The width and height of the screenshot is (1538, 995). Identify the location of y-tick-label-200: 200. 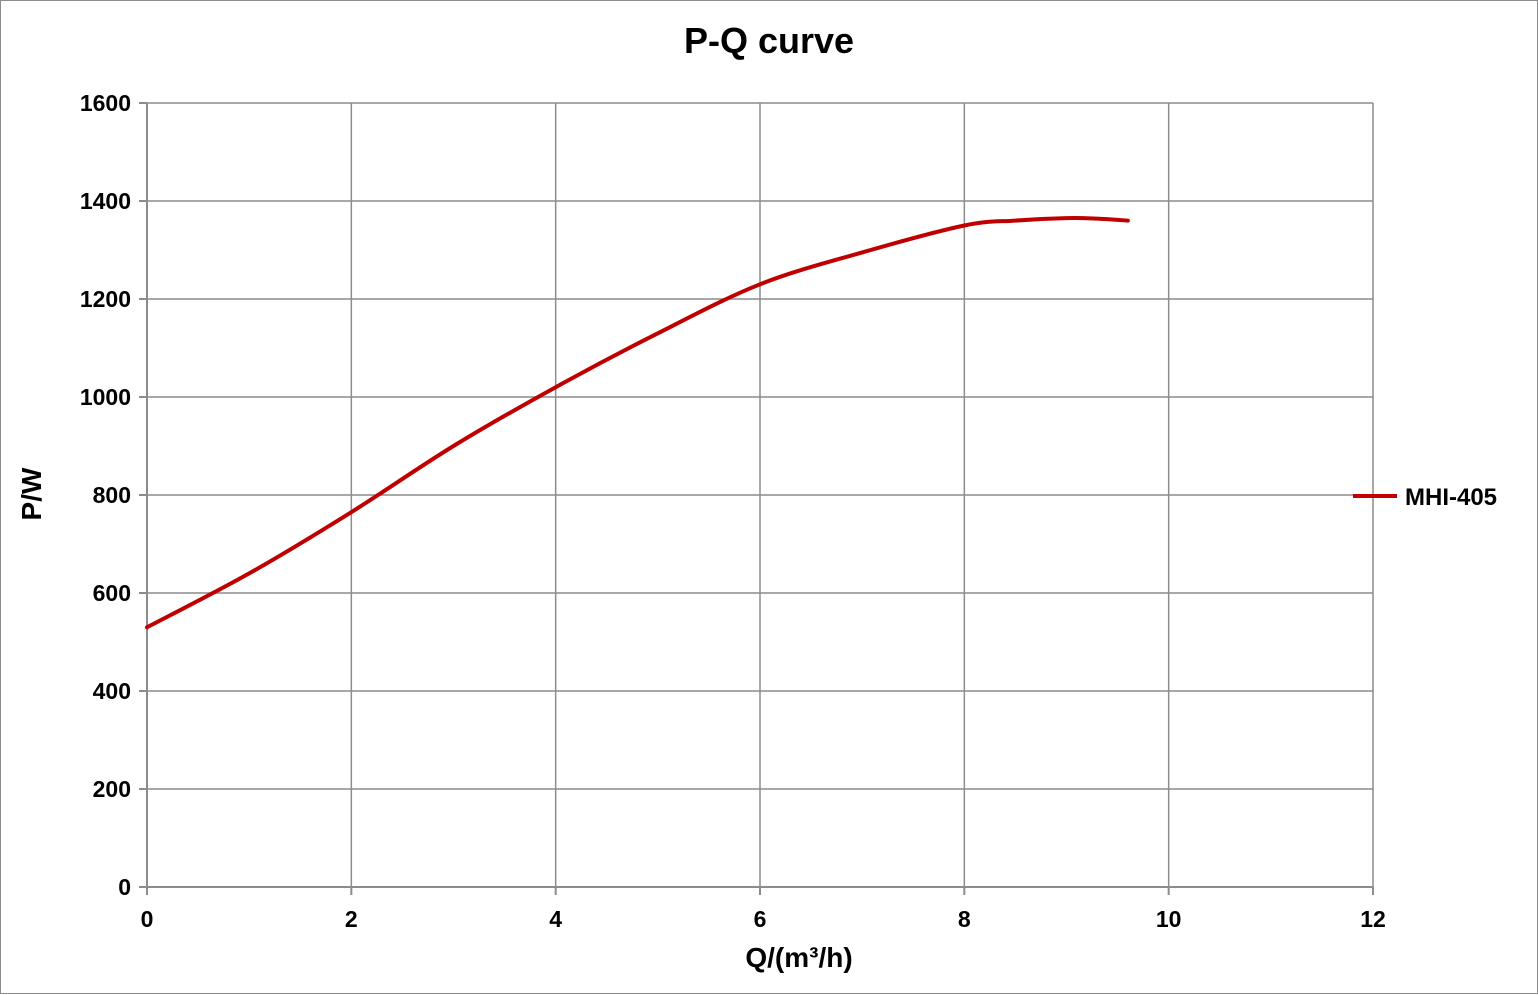
(112, 789).